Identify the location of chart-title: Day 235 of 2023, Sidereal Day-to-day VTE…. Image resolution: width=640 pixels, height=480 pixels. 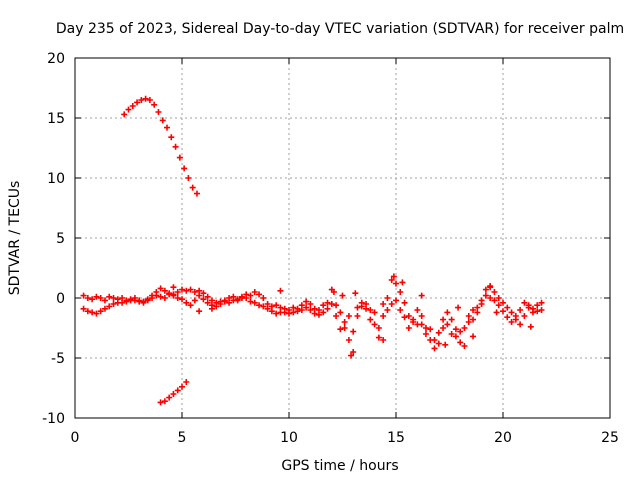
(340, 29).